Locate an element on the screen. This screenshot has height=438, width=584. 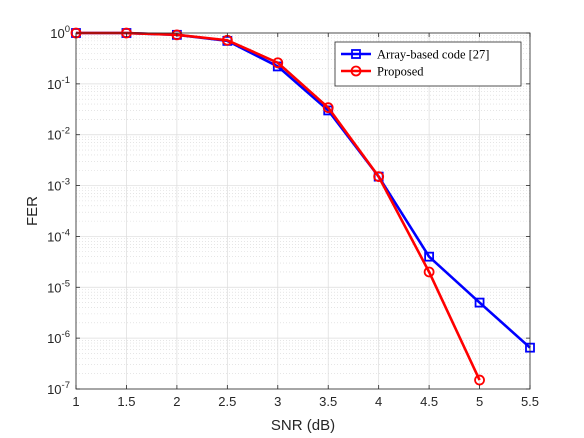
x-tick-label: 5 is located at coordinates (479, 401).